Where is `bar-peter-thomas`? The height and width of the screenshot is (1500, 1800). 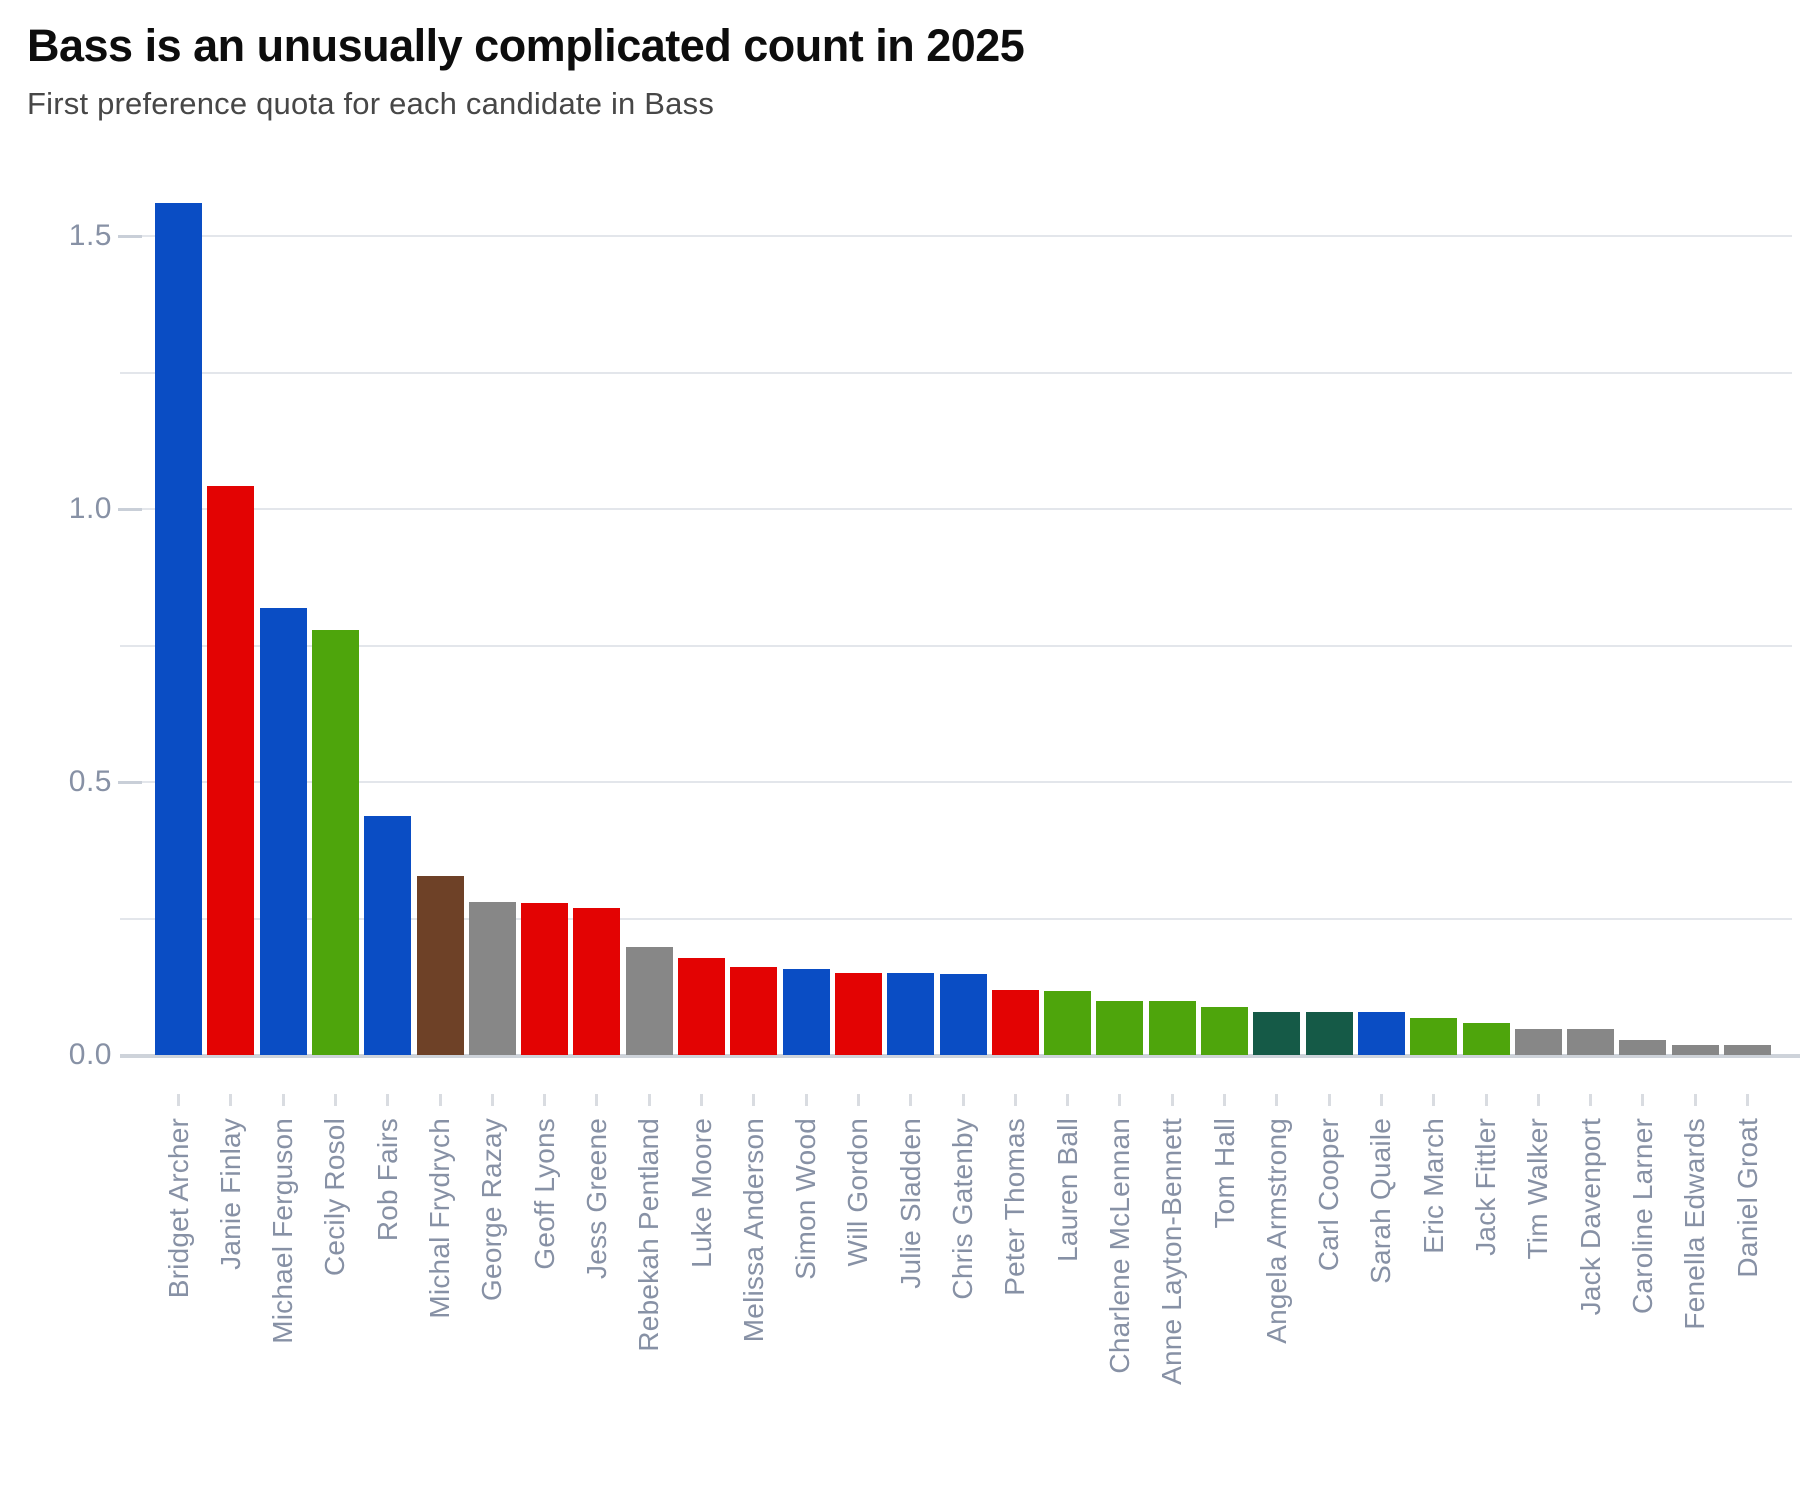 bar-peter-thomas is located at coordinates (1015, 1022).